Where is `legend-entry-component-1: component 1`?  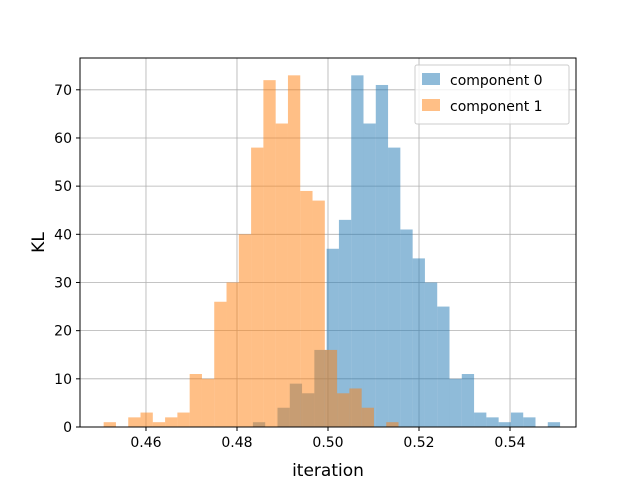
legend-entry-component-1: component 1 is located at coordinates (496, 107).